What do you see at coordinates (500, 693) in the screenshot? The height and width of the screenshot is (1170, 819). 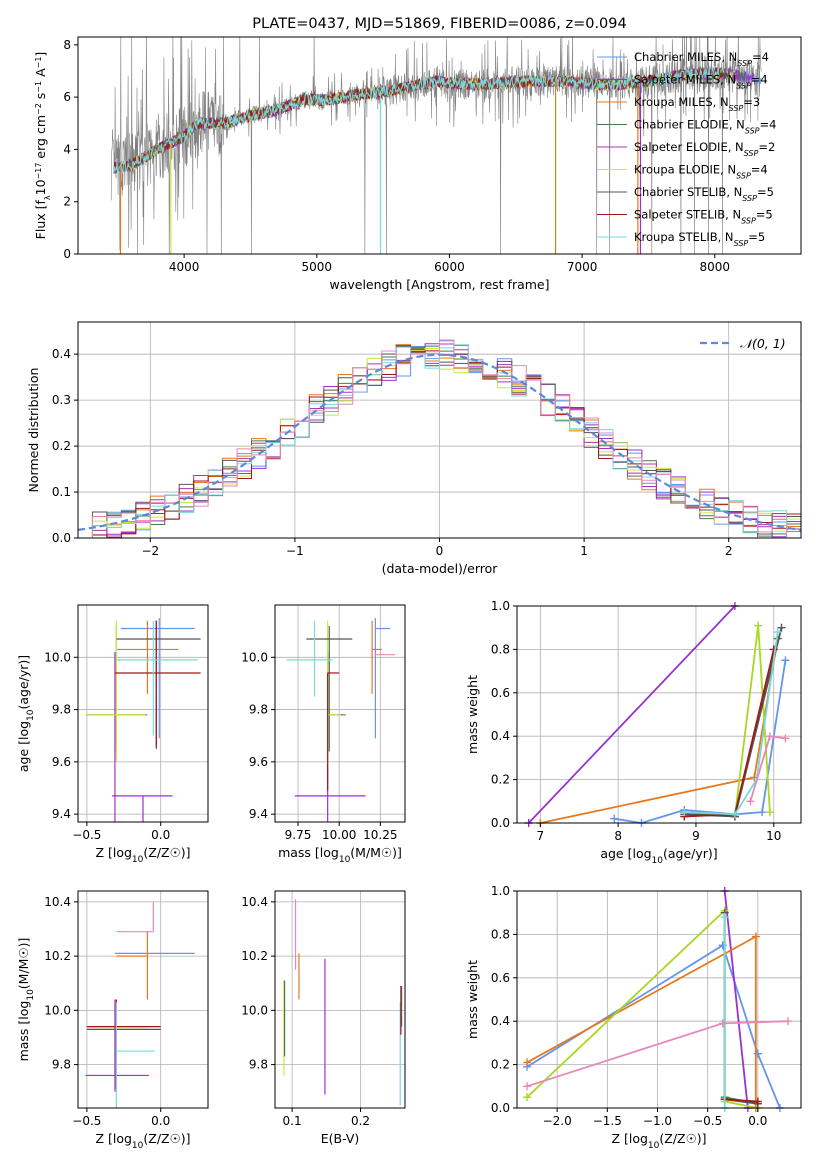 I see `y-tick-label: 0.6` at bounding box center [500, 693].